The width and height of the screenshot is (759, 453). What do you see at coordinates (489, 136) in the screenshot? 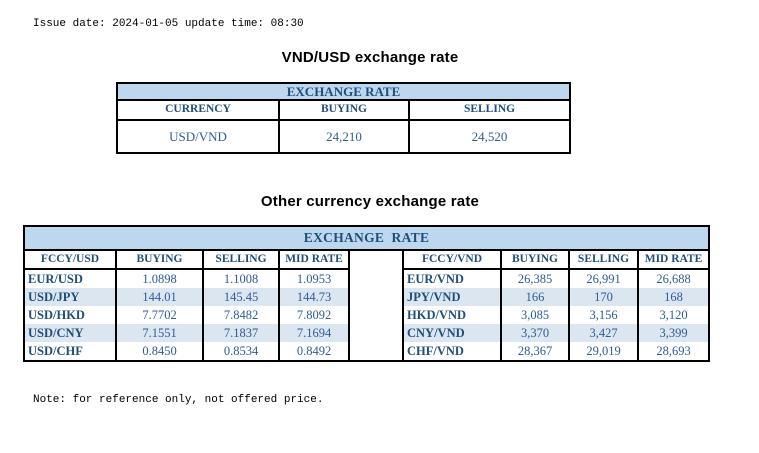
I see `selling-rate-cell: 24,520` at bounding box center [489, 136].